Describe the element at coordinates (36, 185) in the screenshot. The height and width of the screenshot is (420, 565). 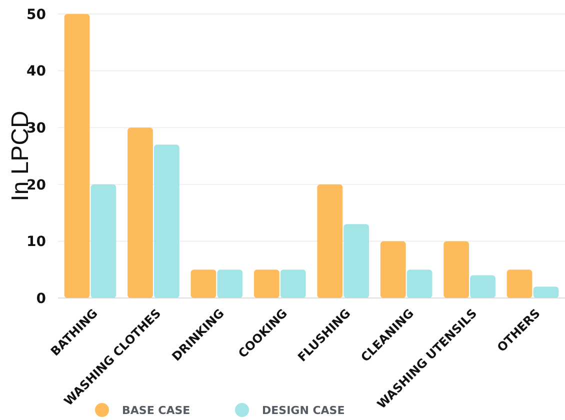
I see `y-tick-label: 20` at that location.